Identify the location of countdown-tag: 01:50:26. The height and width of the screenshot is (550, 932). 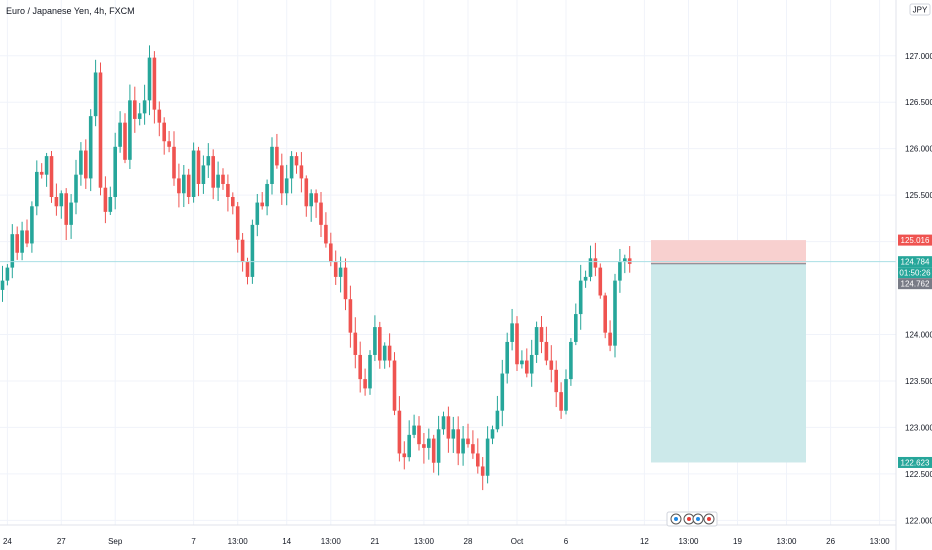
(915, 273).